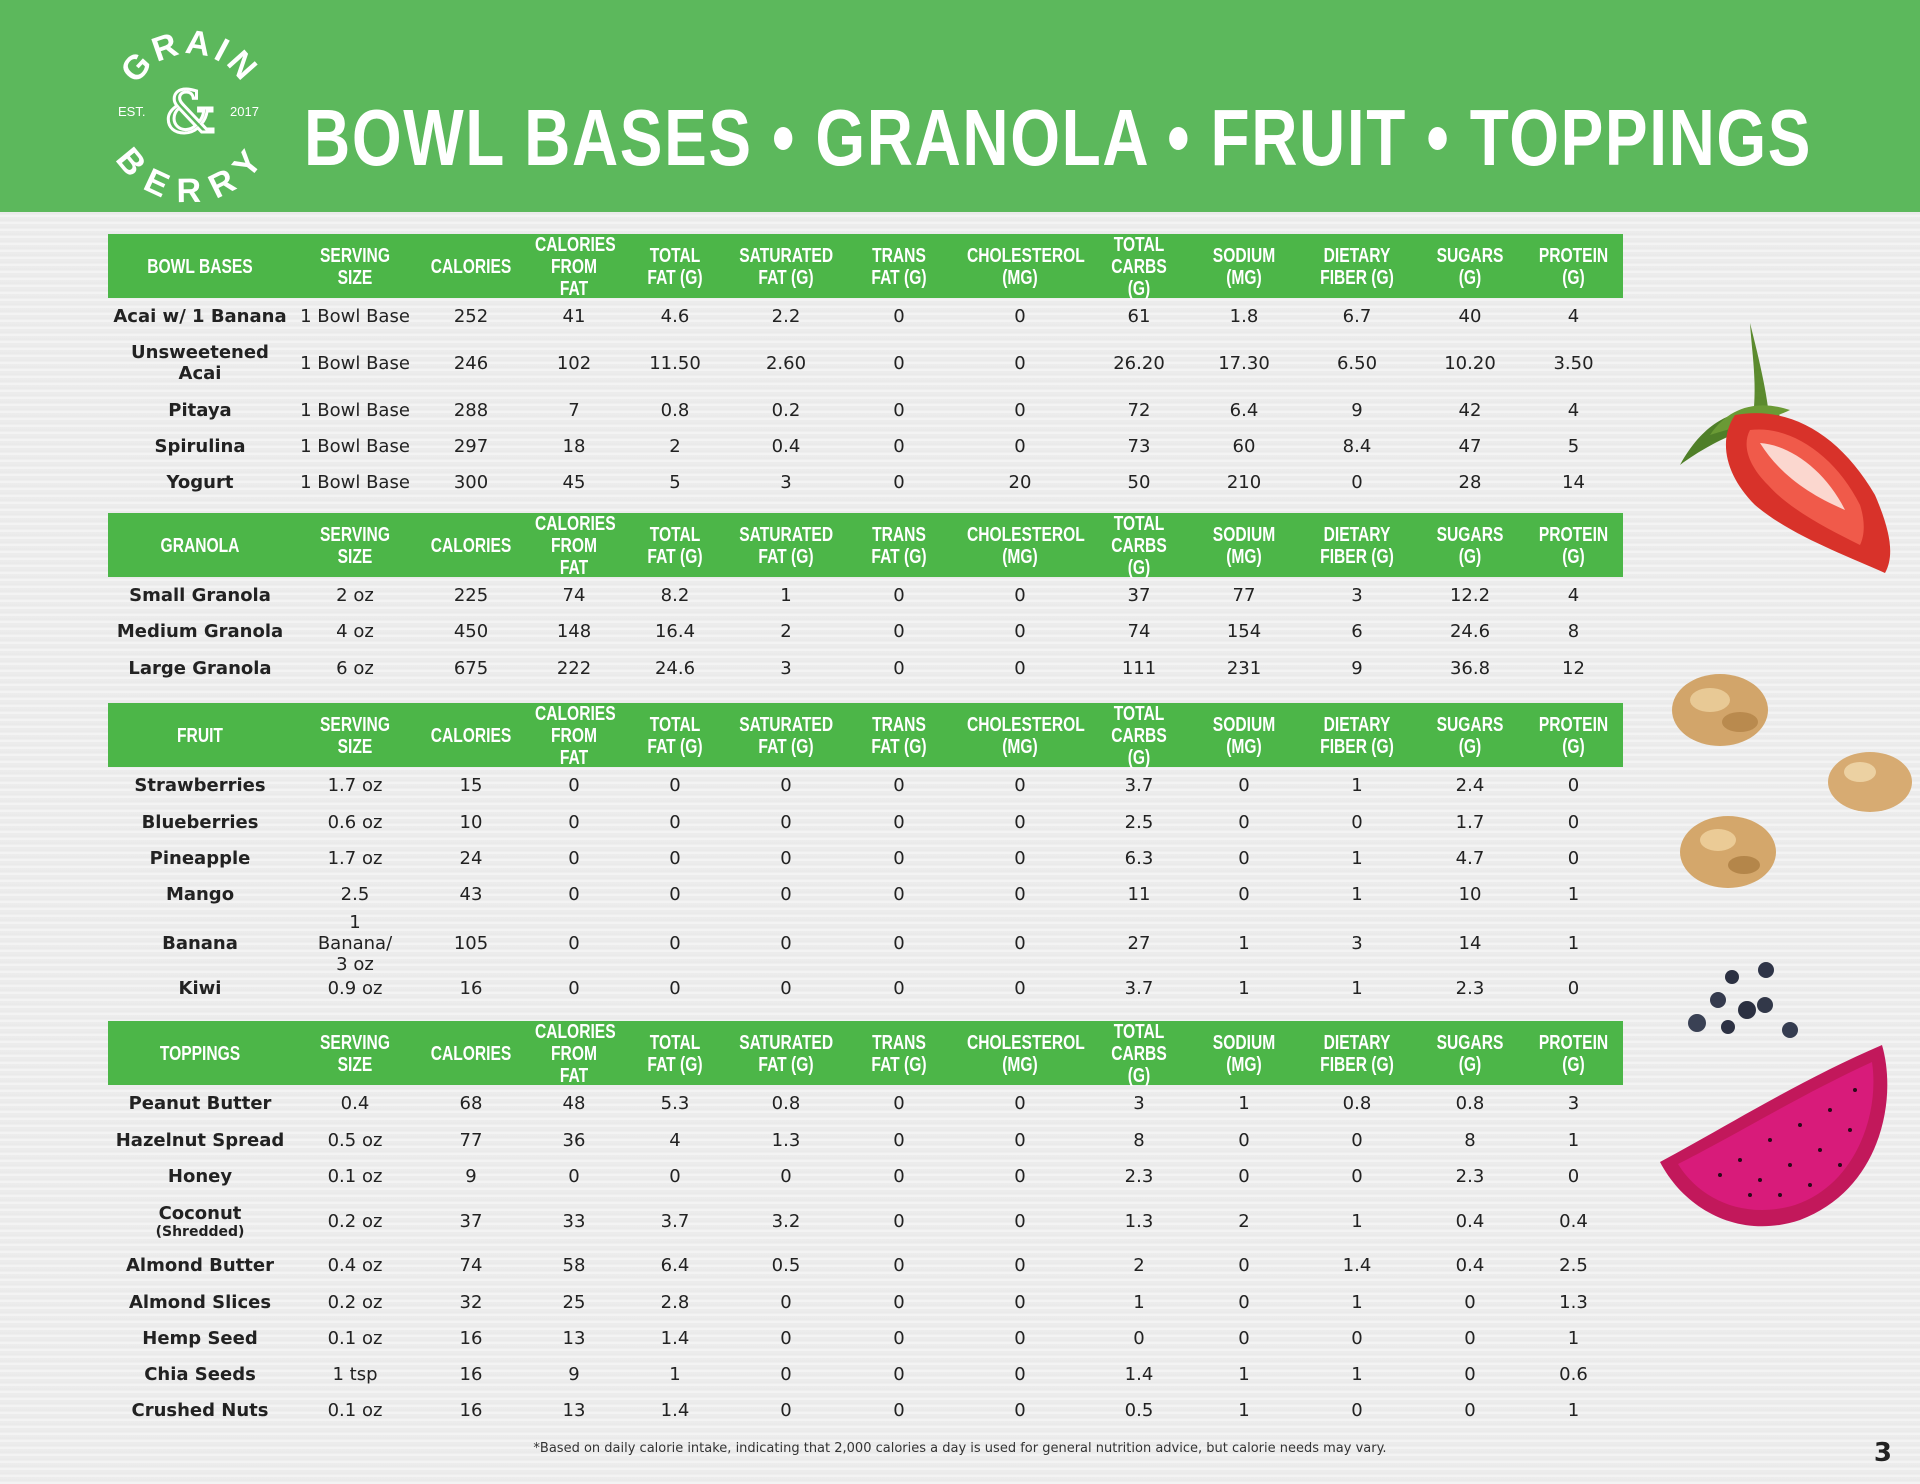  I want to click on cell: 77, so click(1244, 595).